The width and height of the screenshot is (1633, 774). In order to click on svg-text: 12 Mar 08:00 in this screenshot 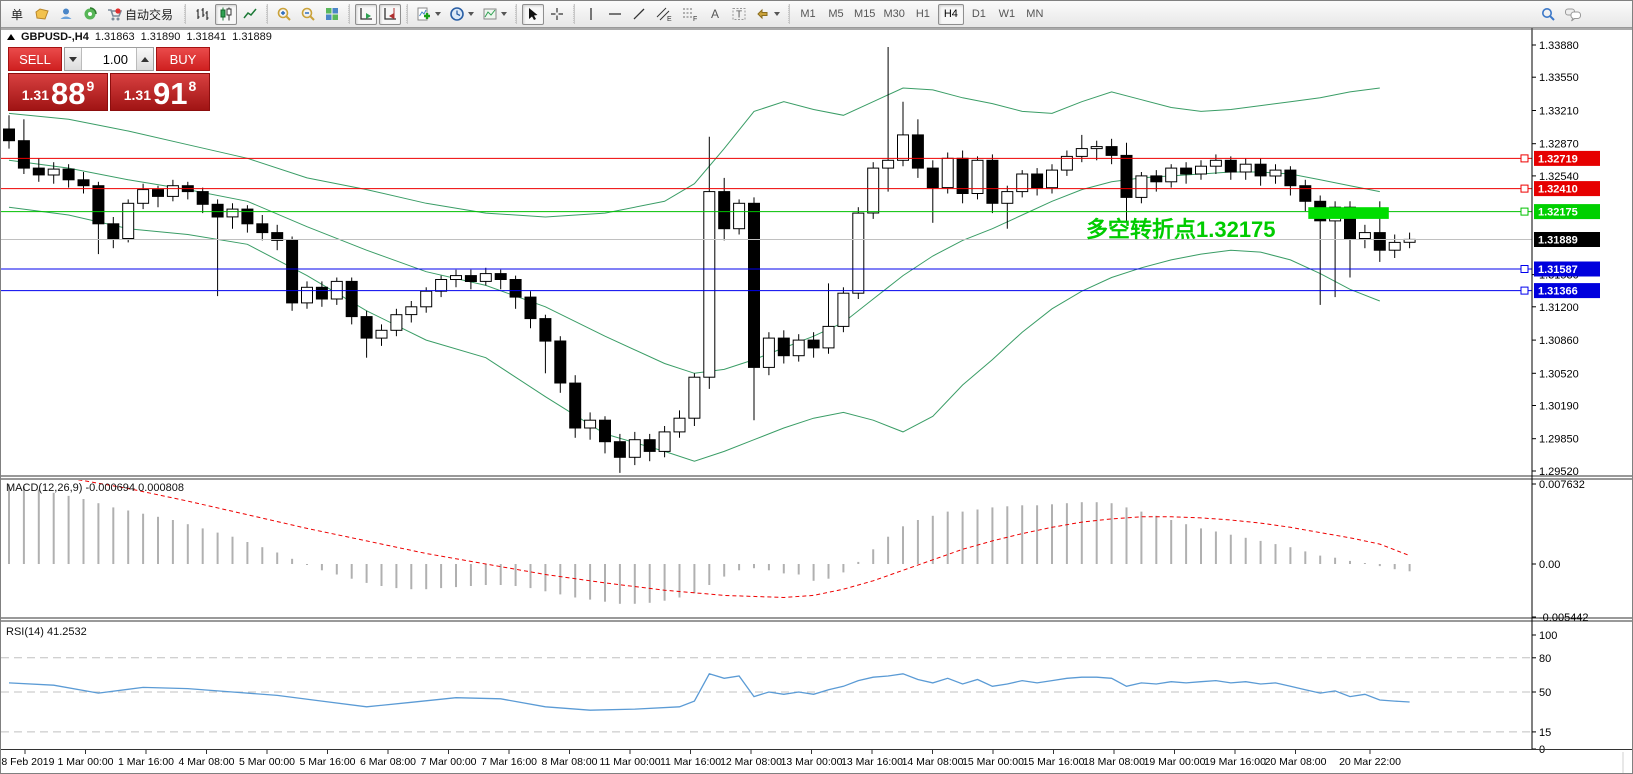, I will do `click(751, 762)`.